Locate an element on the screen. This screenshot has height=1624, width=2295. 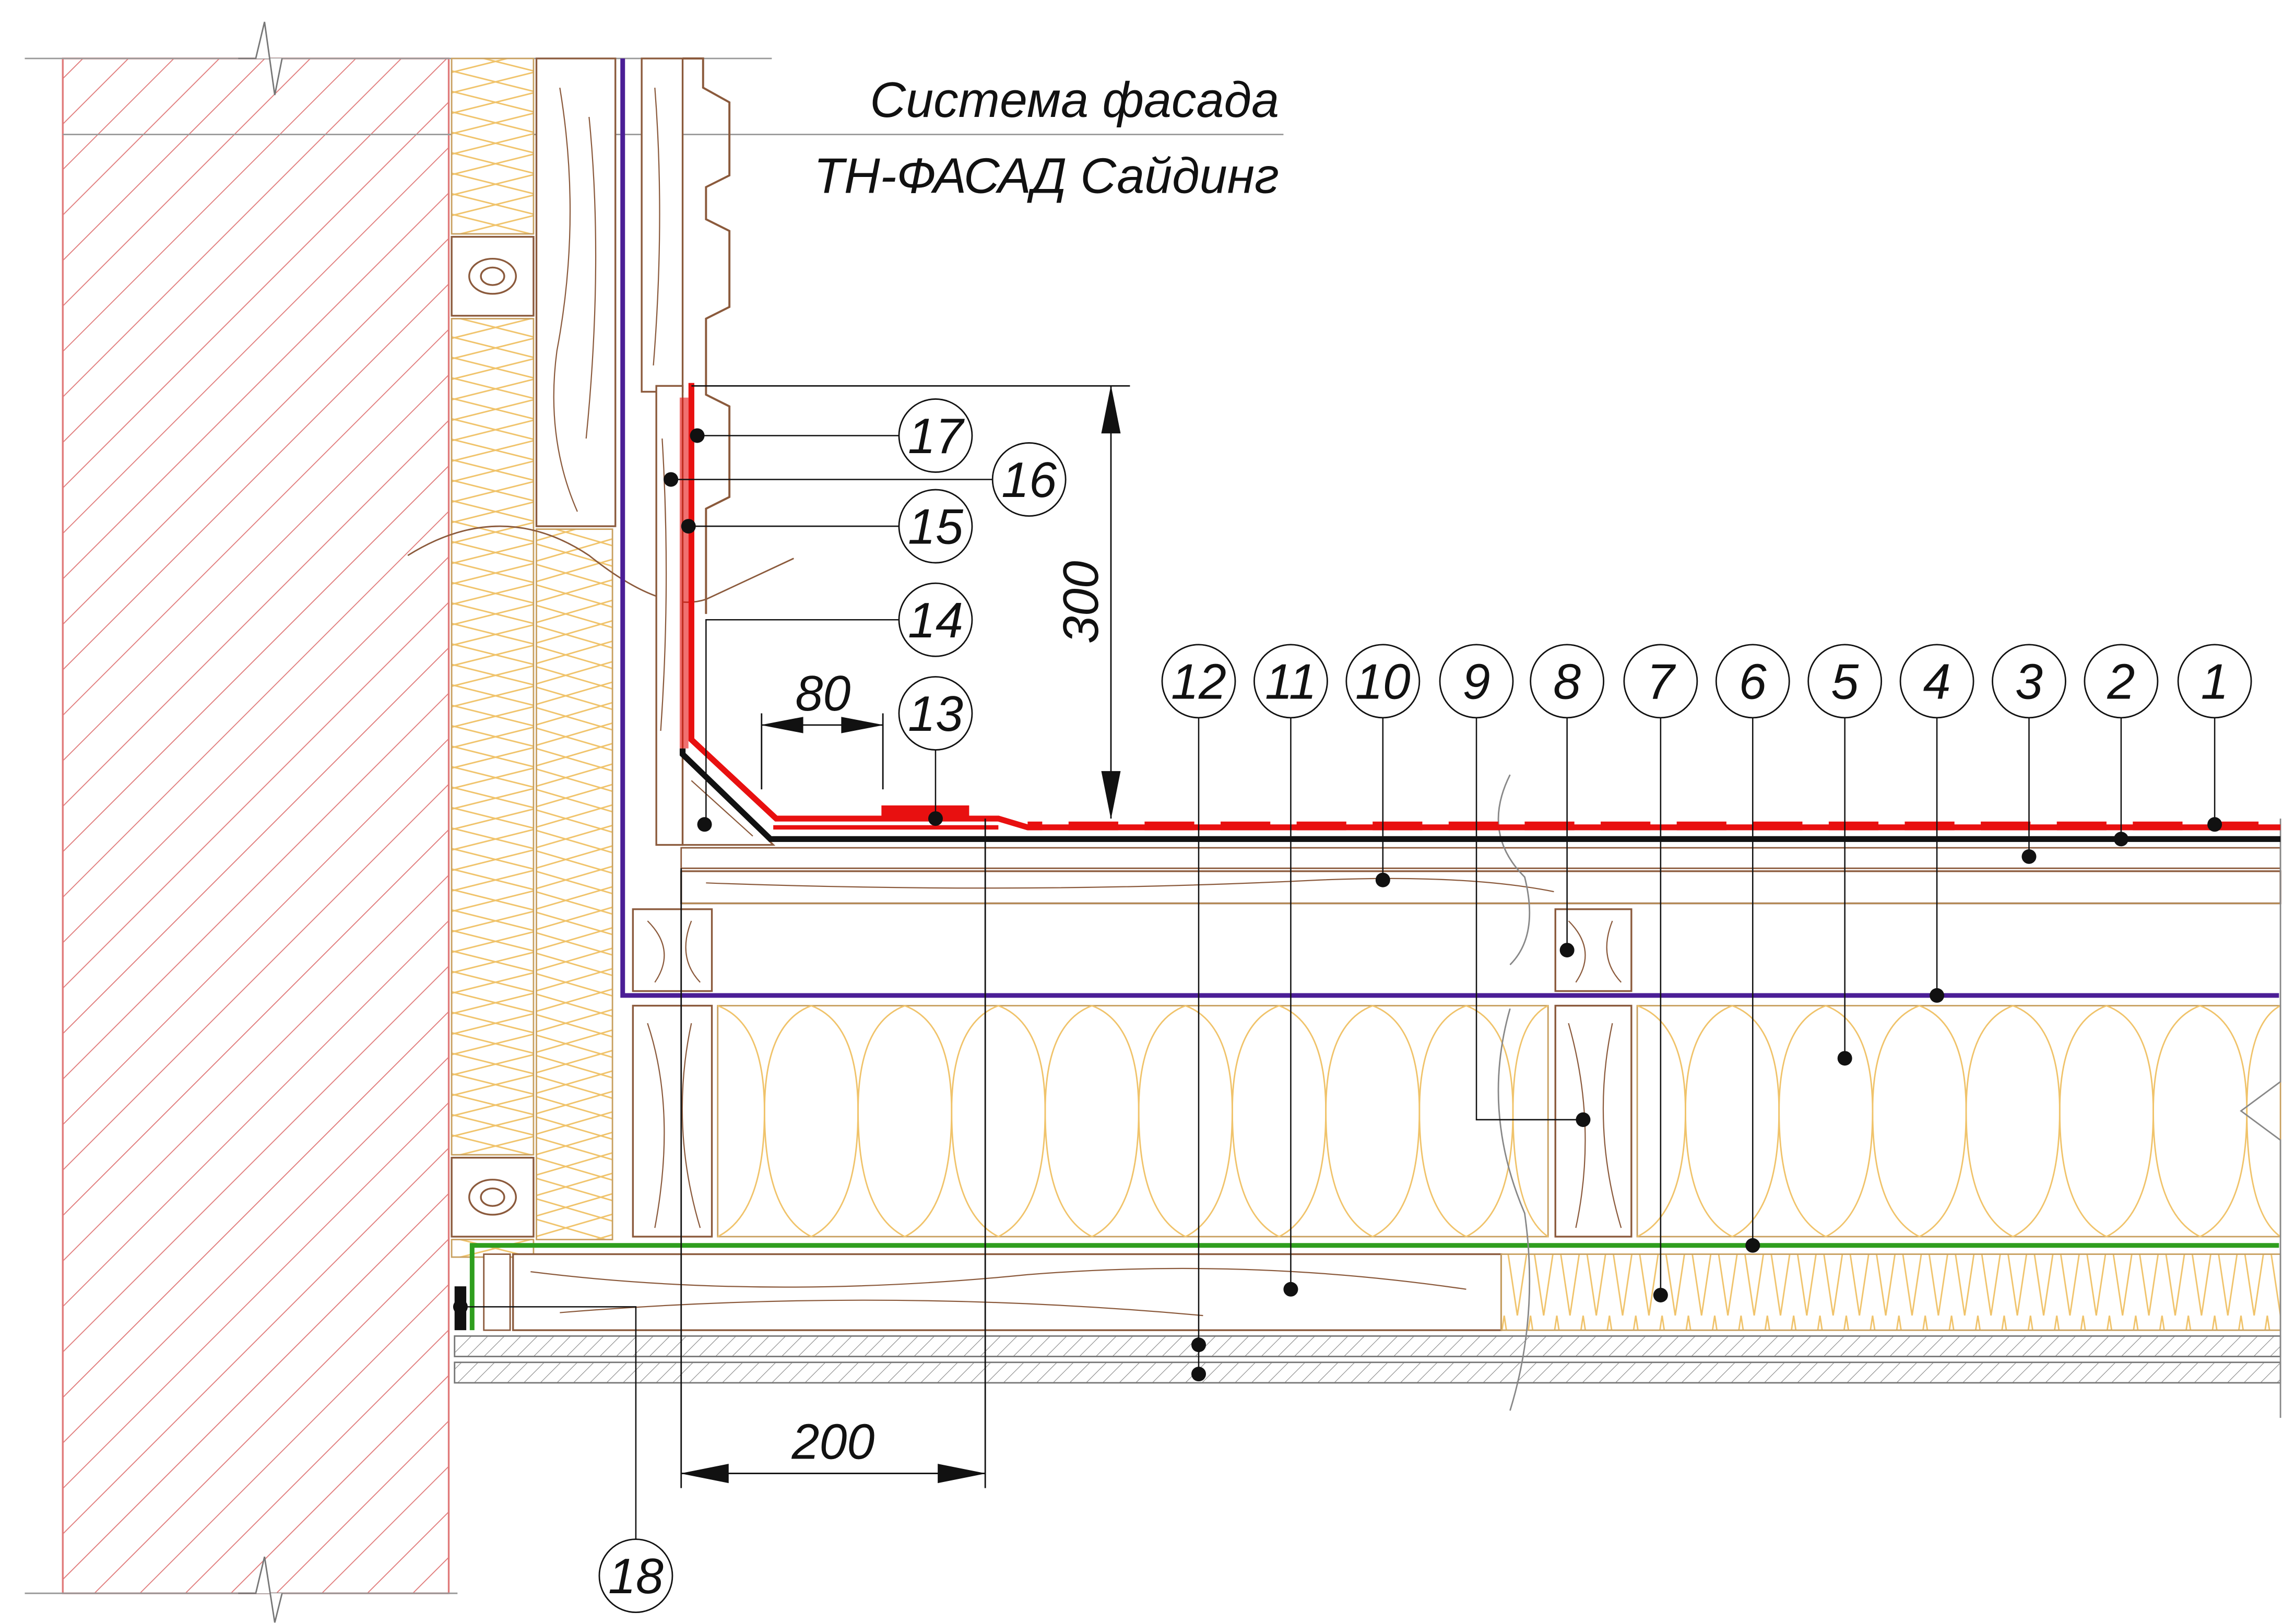
callout-3: 3 is located at coordinates (2029, 682).